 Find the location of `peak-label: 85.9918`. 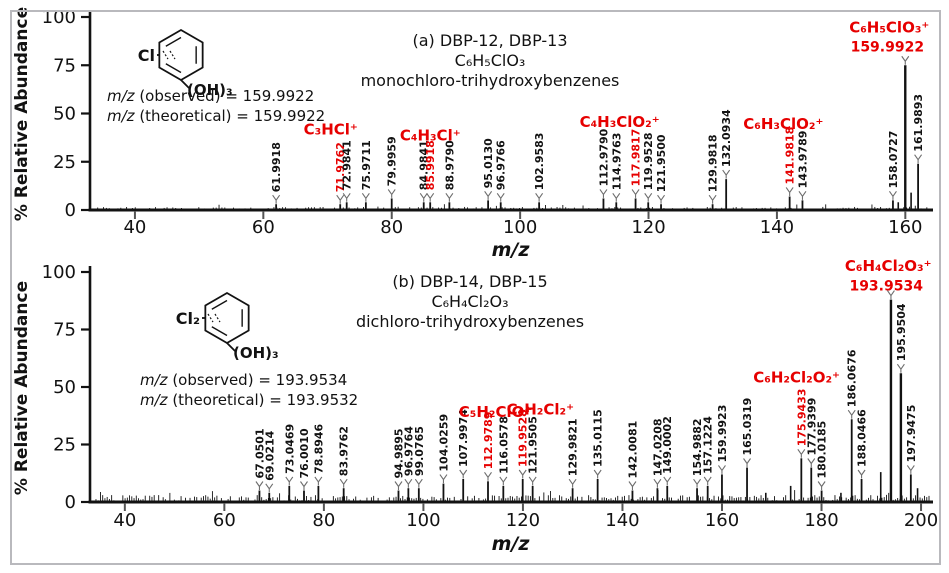

peak-label: 85.9918 is located at coordinates (430, 165).